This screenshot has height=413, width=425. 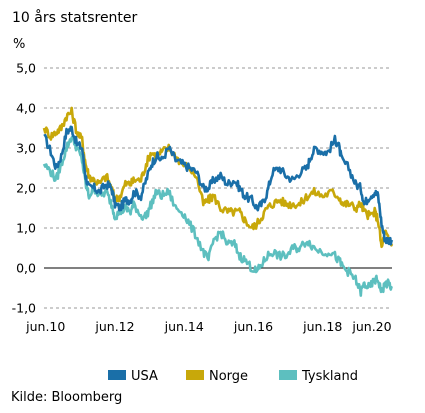 What do you see at coordinates (253, 326) in the screenshot?
I see `x-tick-label: jun.16` at bounding box center [253, 326].